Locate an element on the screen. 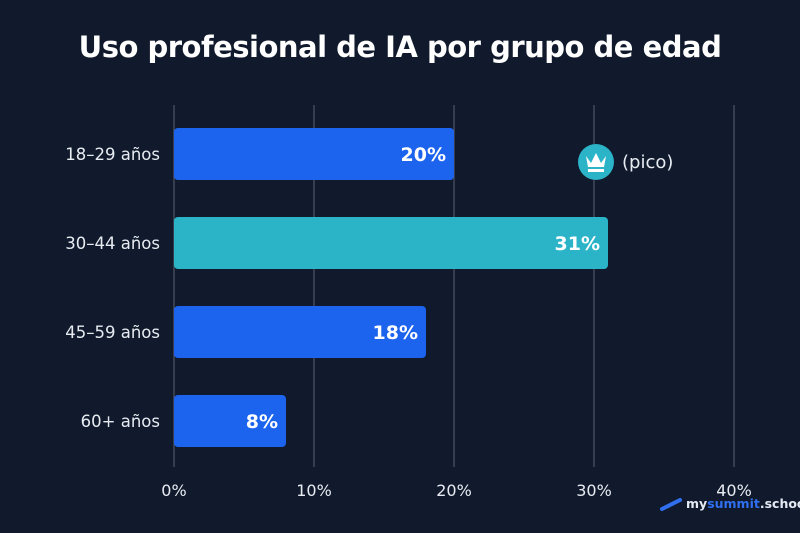 This screenshot has height=533, width=800. x-tick-label: 20% is located at coordinates (454, 490).